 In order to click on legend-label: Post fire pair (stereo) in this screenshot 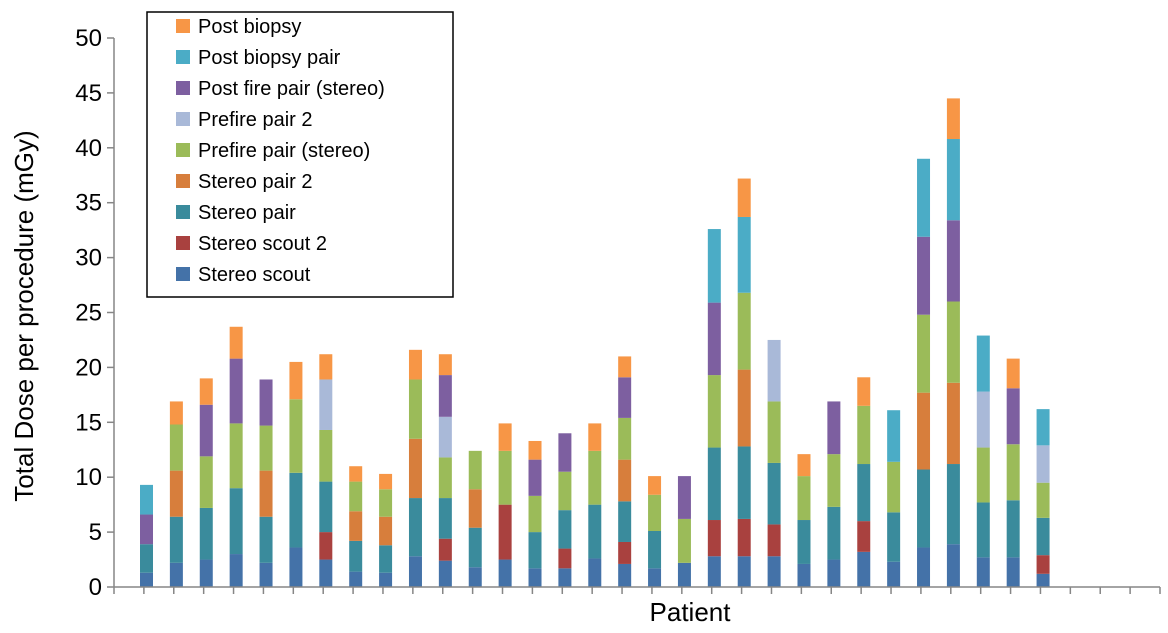, I will do `click(291, 89)`.